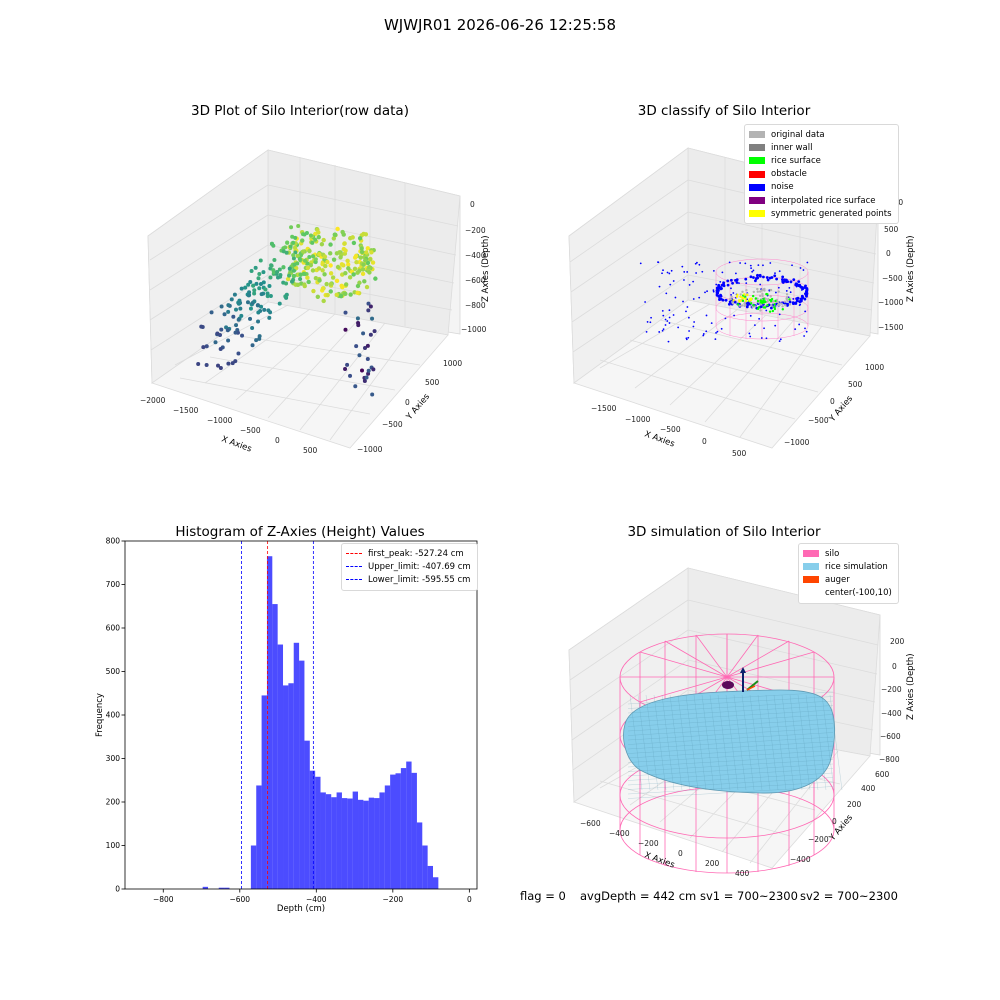 The width and height of the screenshot is (1000, 1000). What do you see at coordinates (890, 736) in the screenshot?
I see `panel4-ztick: −600` at bounding box center [890, 736].